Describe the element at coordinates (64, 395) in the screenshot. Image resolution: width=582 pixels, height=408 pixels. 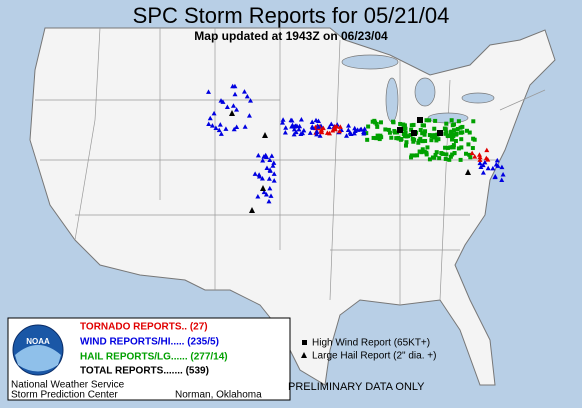
I see `footer-spc: Storm Prediction Center` at that location.